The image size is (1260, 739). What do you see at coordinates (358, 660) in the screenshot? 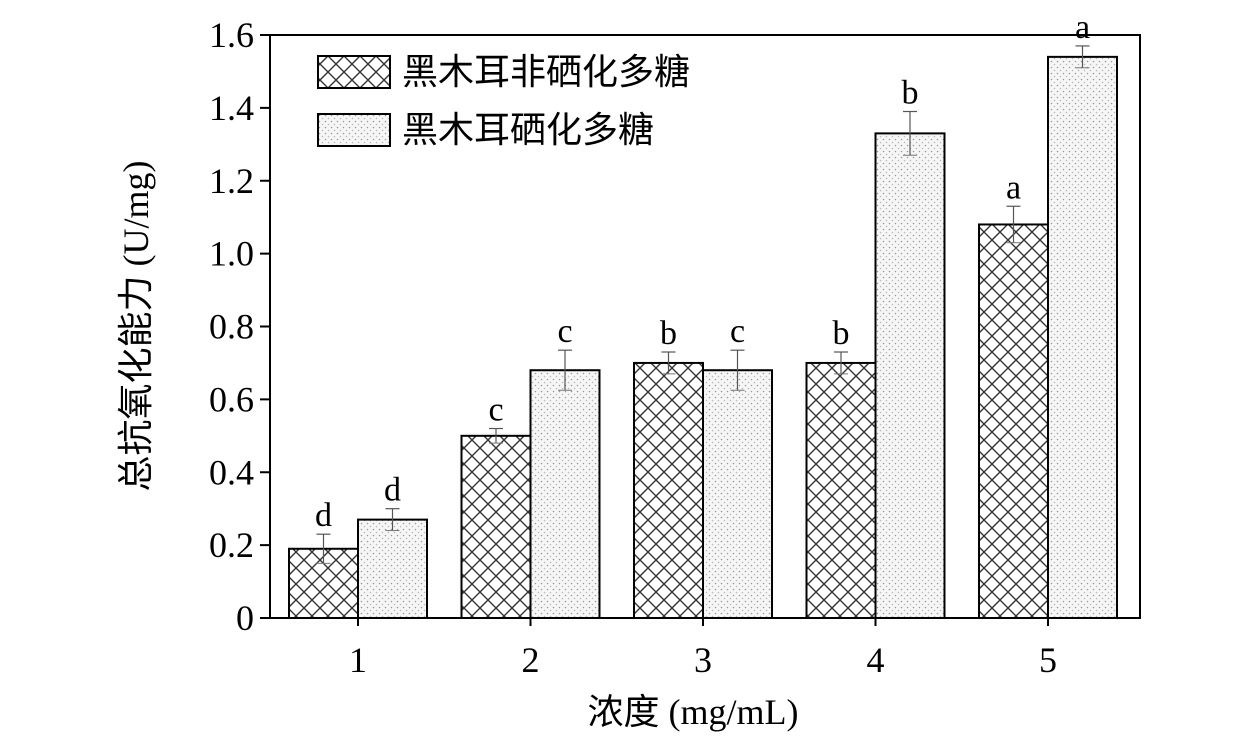
I see `x-tick-label: 1` at bounding box center [358, 660].